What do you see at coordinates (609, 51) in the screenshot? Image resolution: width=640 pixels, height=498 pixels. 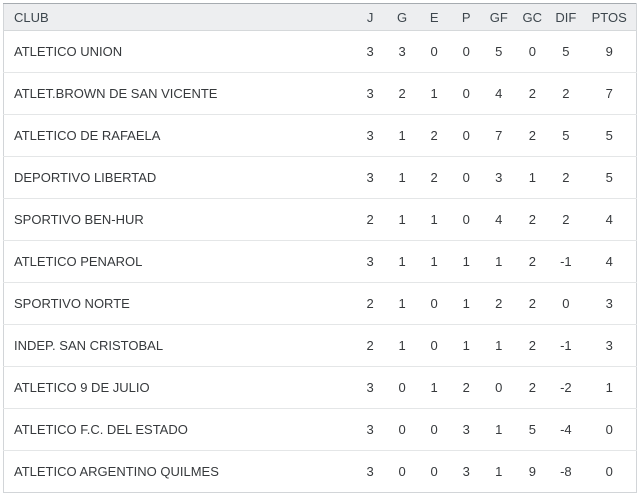 I see `stat-cell: 9` at bounding box center [609, 51].